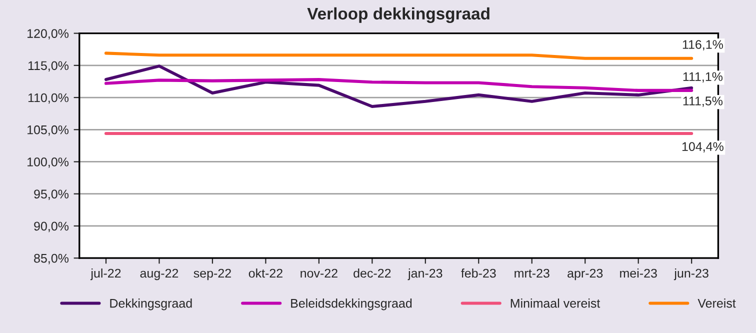  I want to click on x-tick-label: jan-23, so click(425, 274).